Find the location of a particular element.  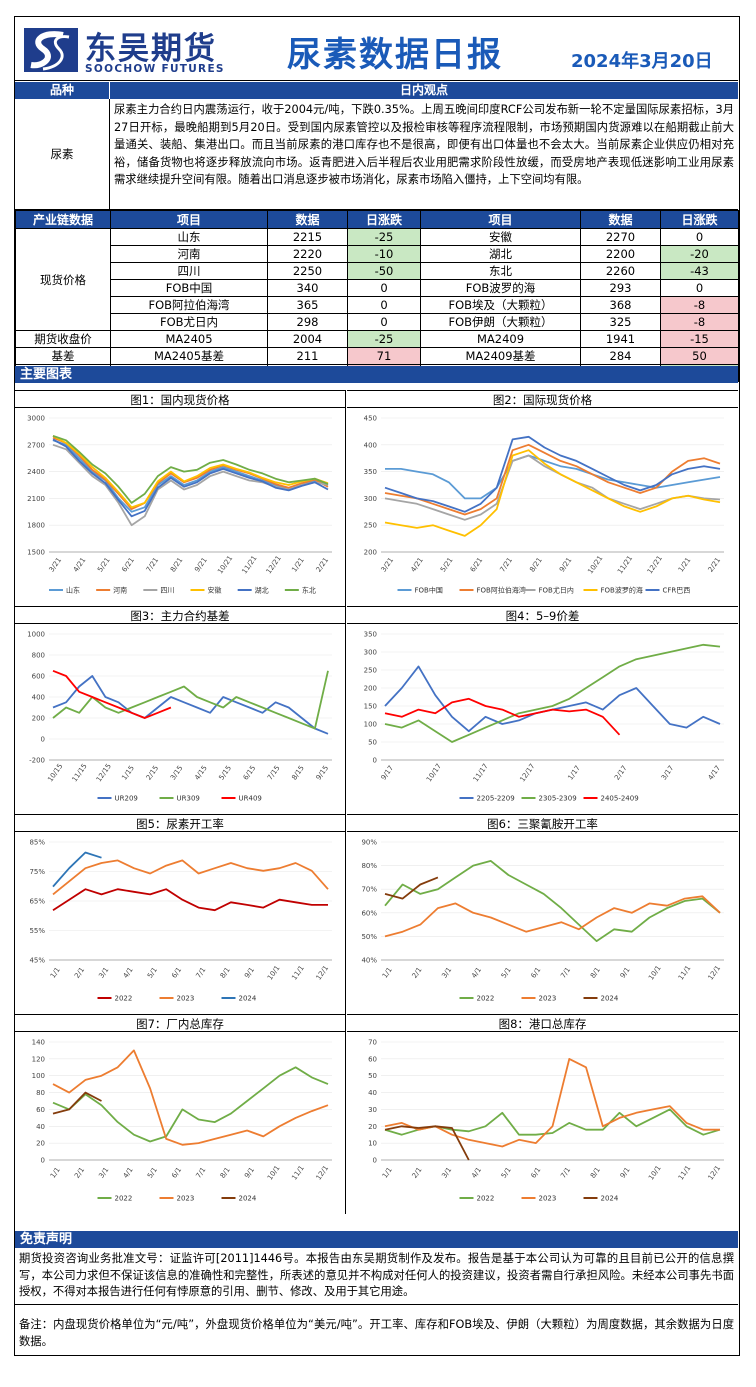

chart-title: 图2：国际现货价格 is located at coordinates (542, 399).